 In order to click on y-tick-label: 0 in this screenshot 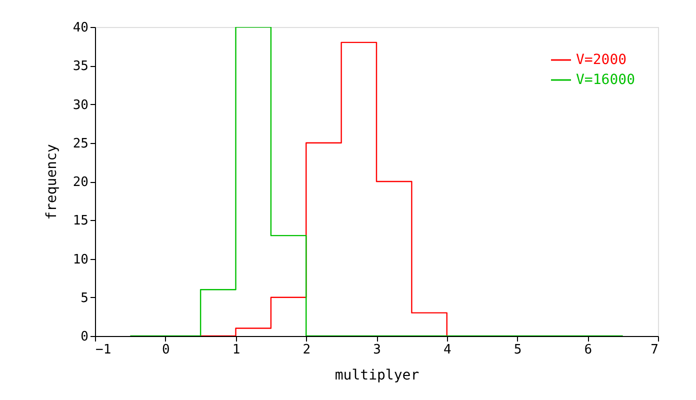, I will do `click(84, 337)`.